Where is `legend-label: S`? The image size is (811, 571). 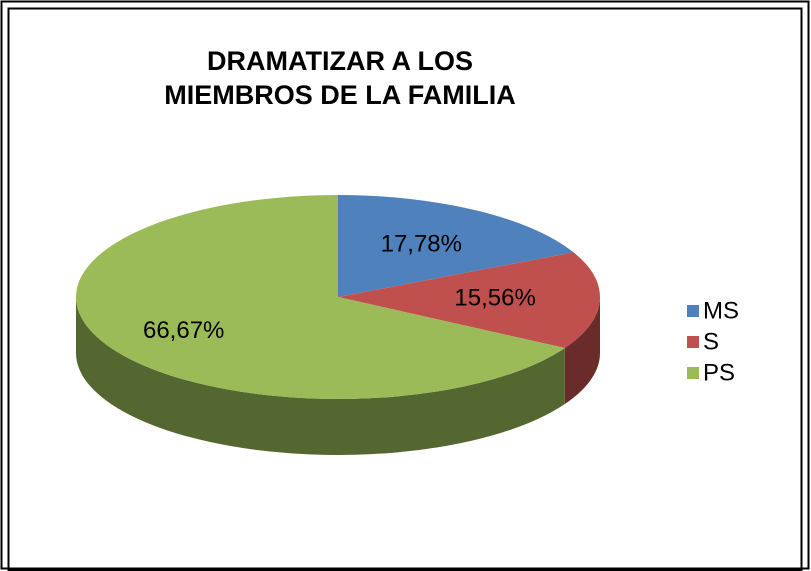 legend-label: S is located at coordinates (711, 341).